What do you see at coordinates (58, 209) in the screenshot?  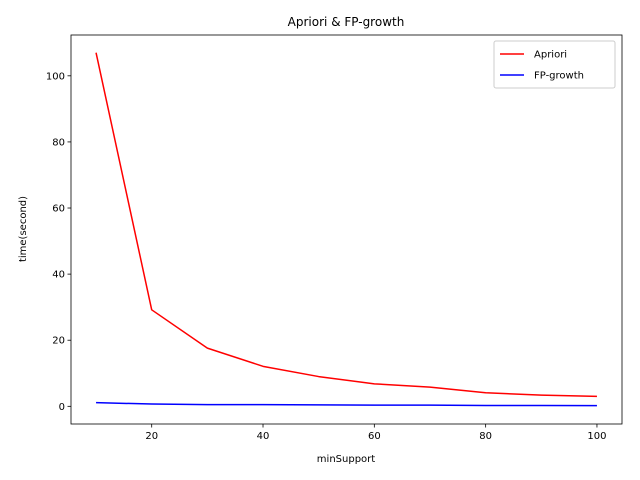 I see `y-tick-label: 60` at bounding box center [58, 209].